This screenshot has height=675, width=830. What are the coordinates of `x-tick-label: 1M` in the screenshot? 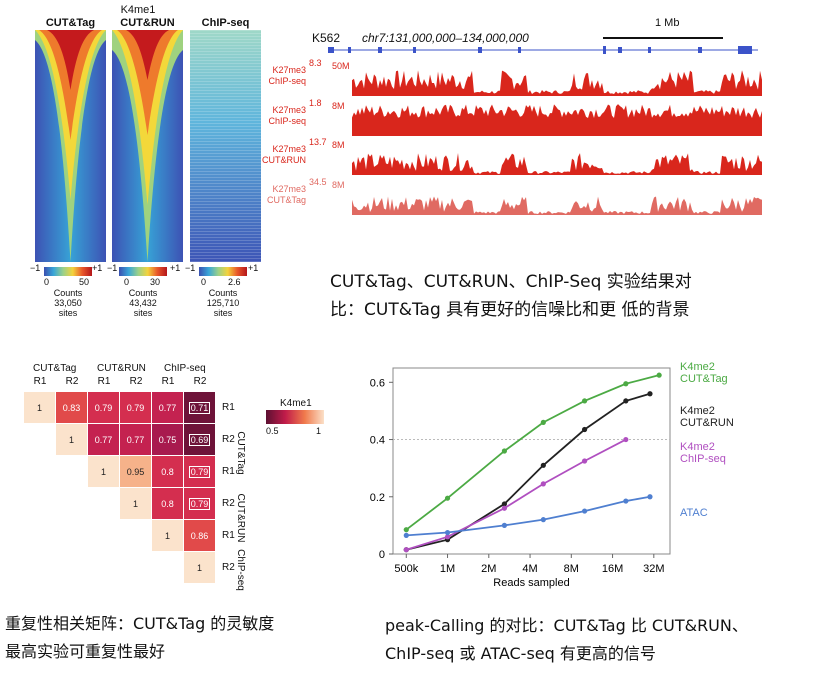 It's located at (447, 569).